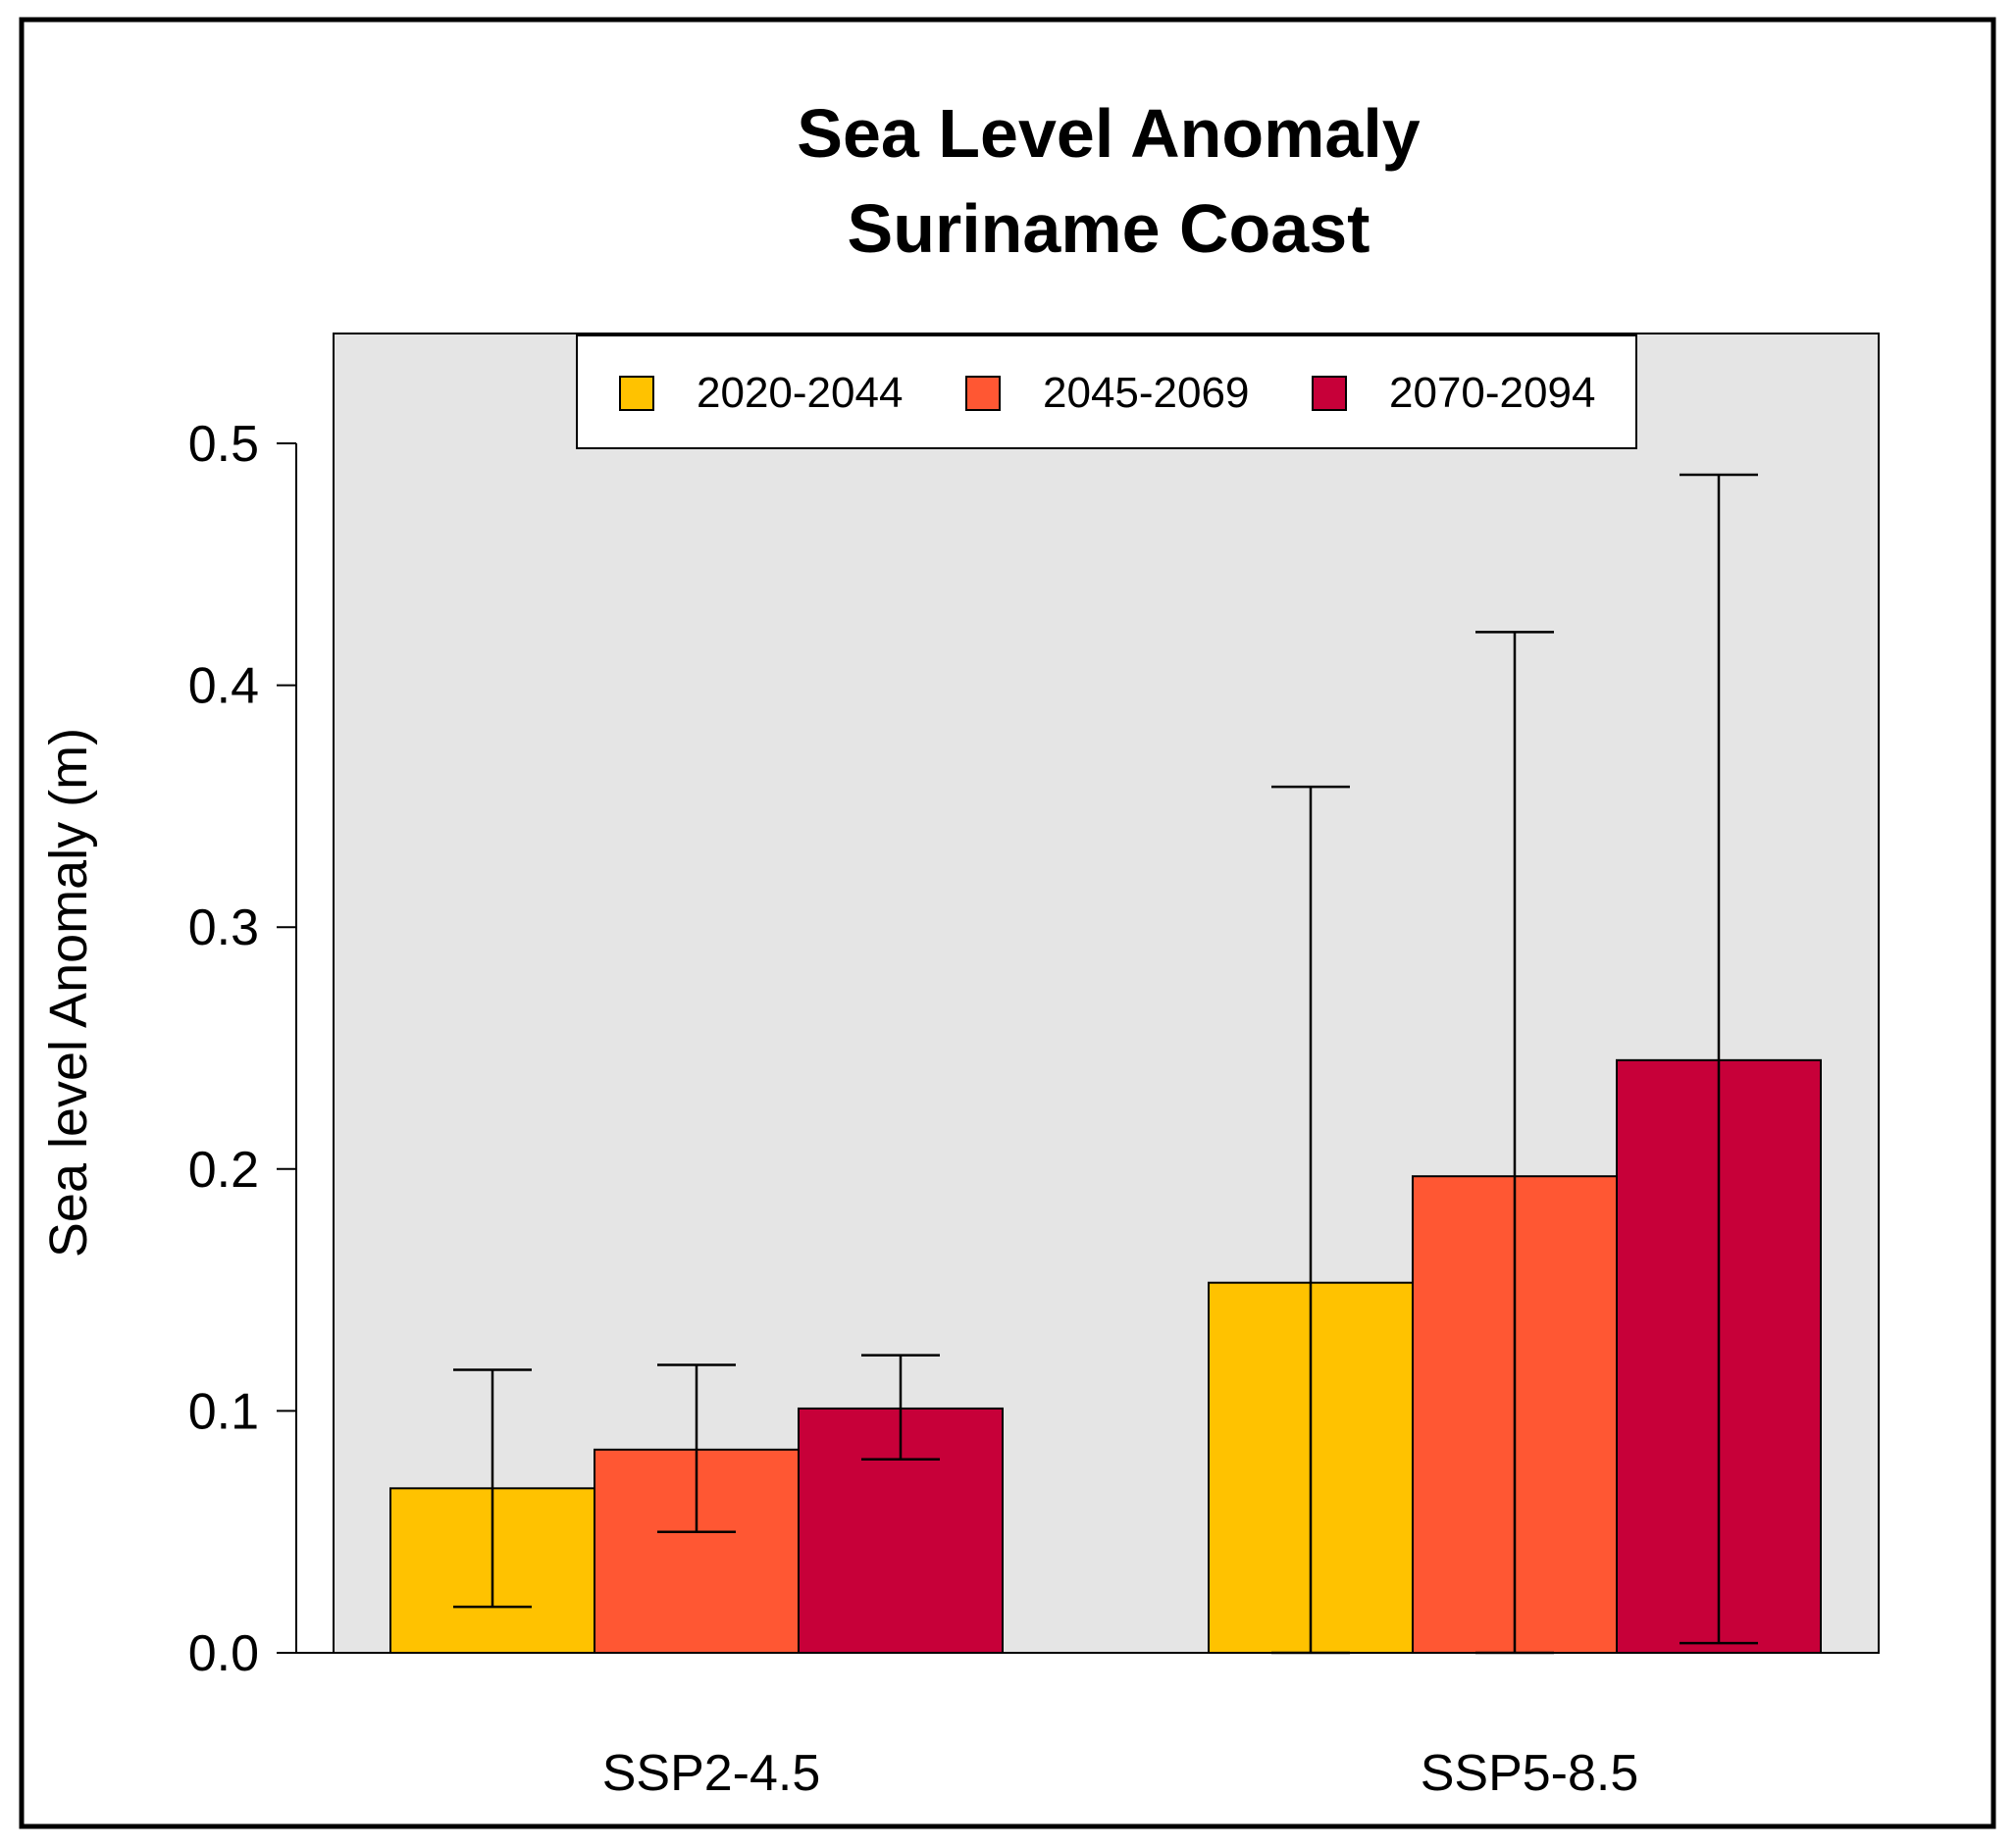  I want to click on legend-label: 2020-2044, so click(800, 393).